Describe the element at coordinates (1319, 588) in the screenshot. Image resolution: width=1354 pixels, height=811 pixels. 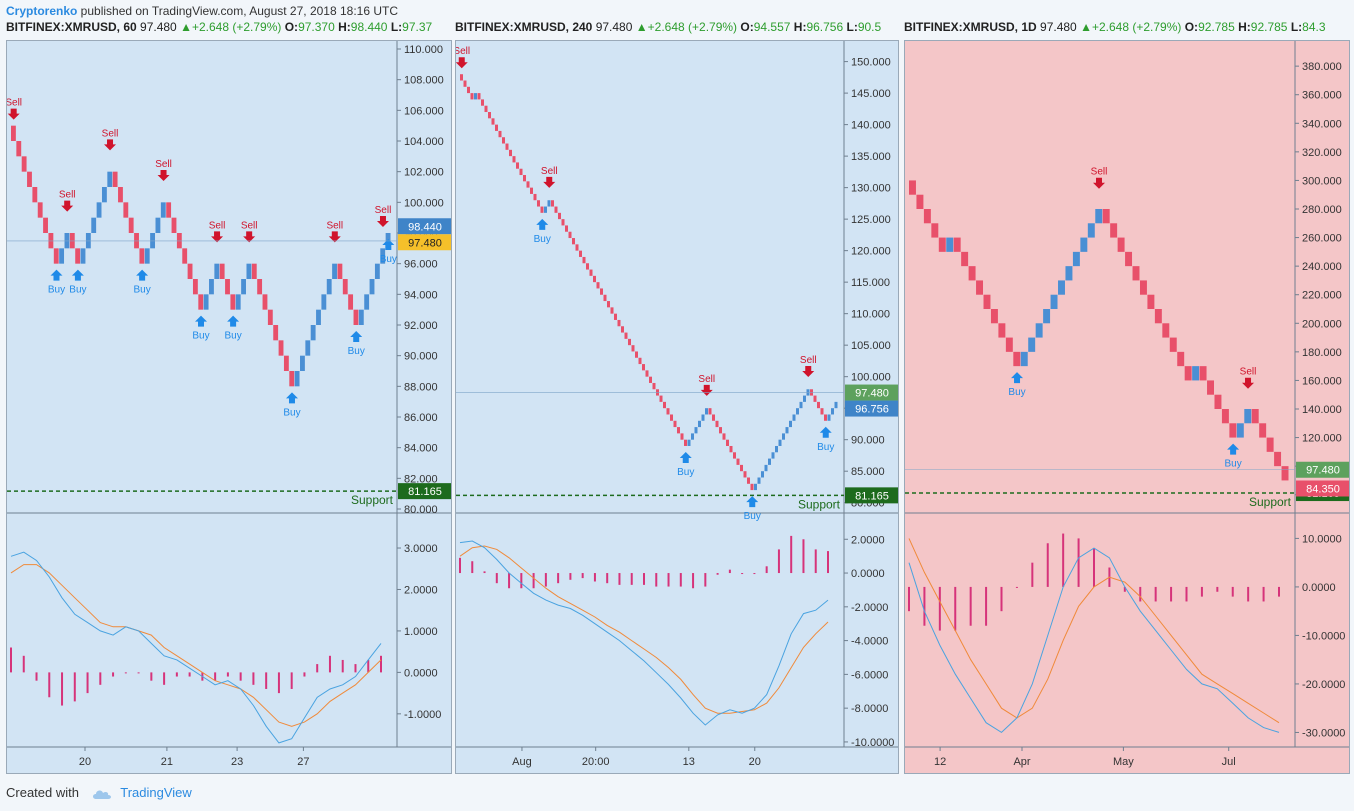
I see `macd-tick-label: 0.0000` at that location.